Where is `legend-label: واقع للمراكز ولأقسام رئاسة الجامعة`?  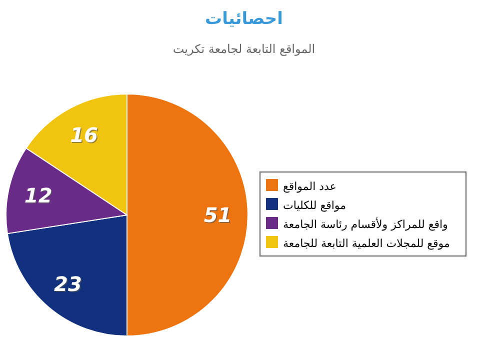 legend-label: واقع للمراكز ولأقسام رئاسة الجامعة is located at coordinates (365, 224).